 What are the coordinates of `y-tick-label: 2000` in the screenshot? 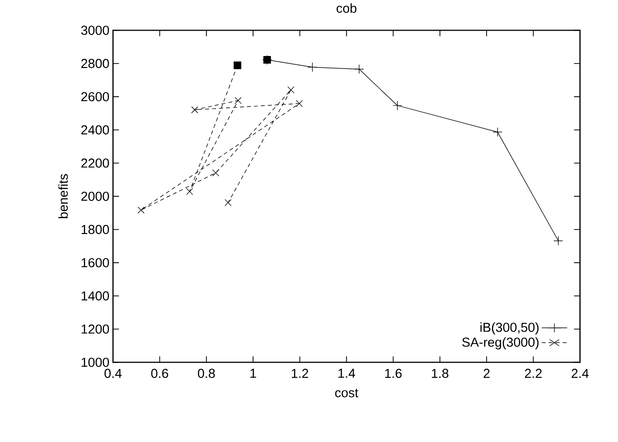 It's located at (95, 196).